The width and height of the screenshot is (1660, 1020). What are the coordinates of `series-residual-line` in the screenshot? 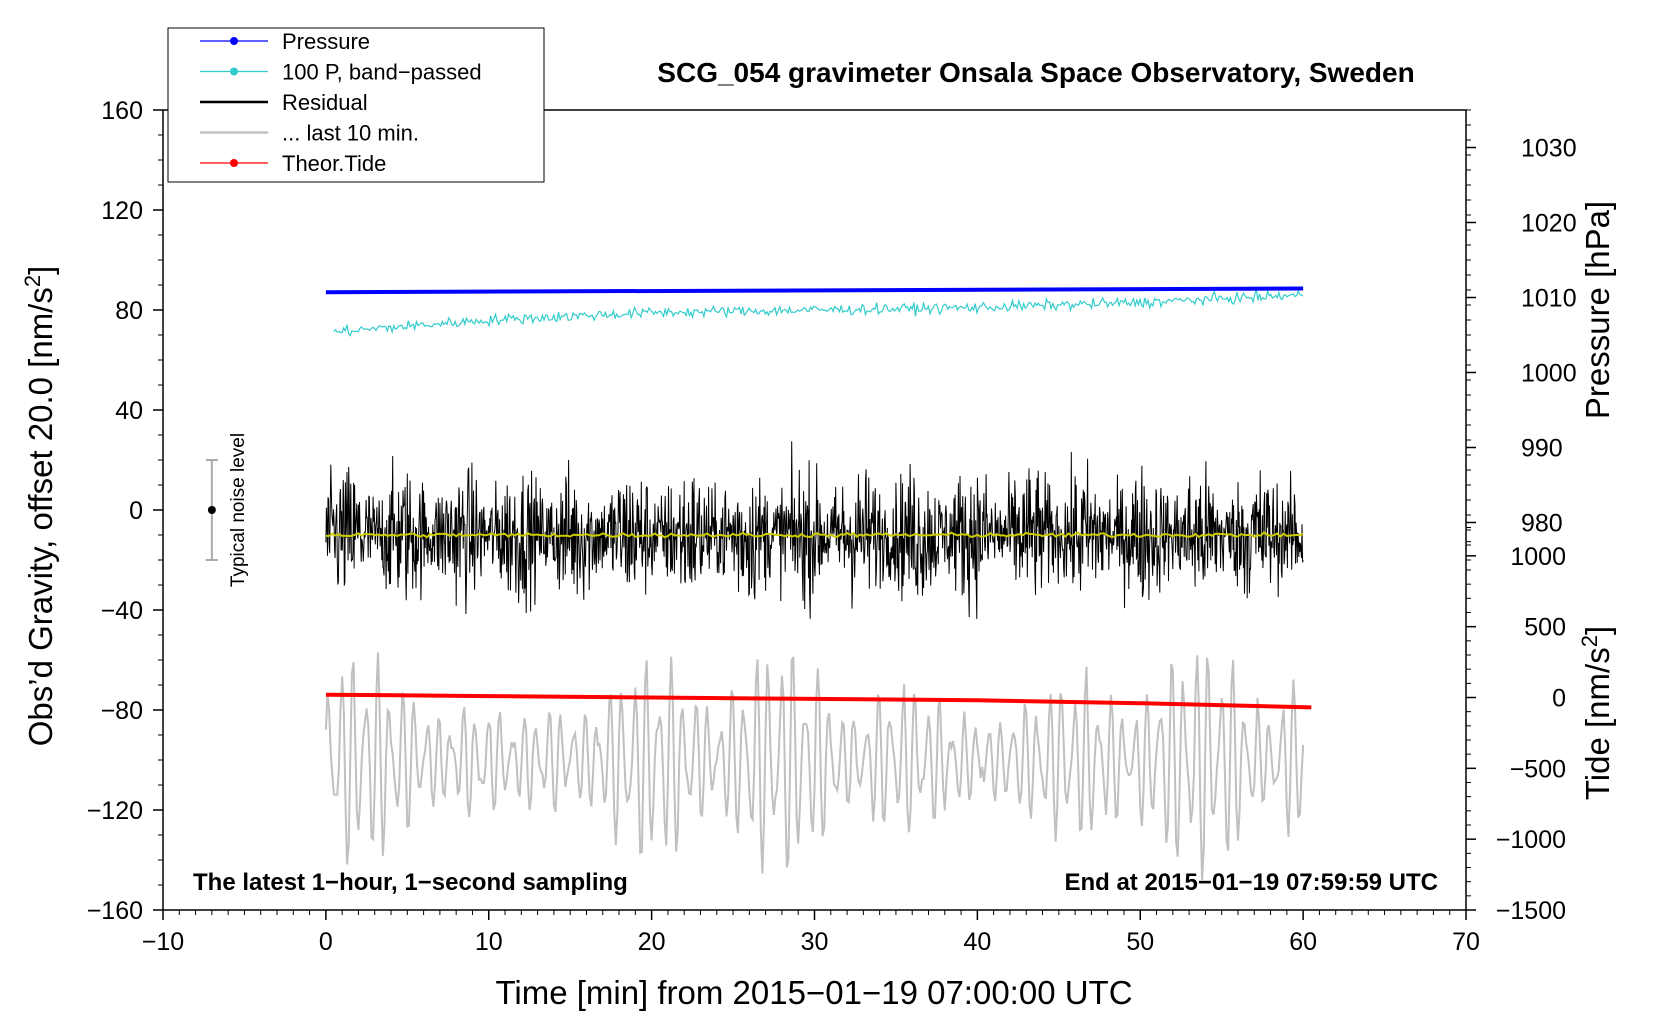 It's located at (814, 530).